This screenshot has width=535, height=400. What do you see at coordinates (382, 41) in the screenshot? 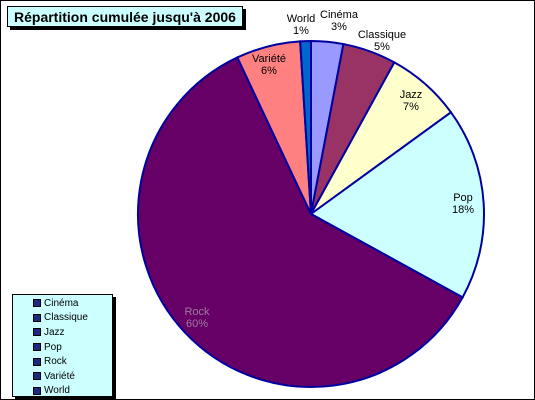
I see `data-label-classique: Classique 5%` at bounding box center [382, 41].